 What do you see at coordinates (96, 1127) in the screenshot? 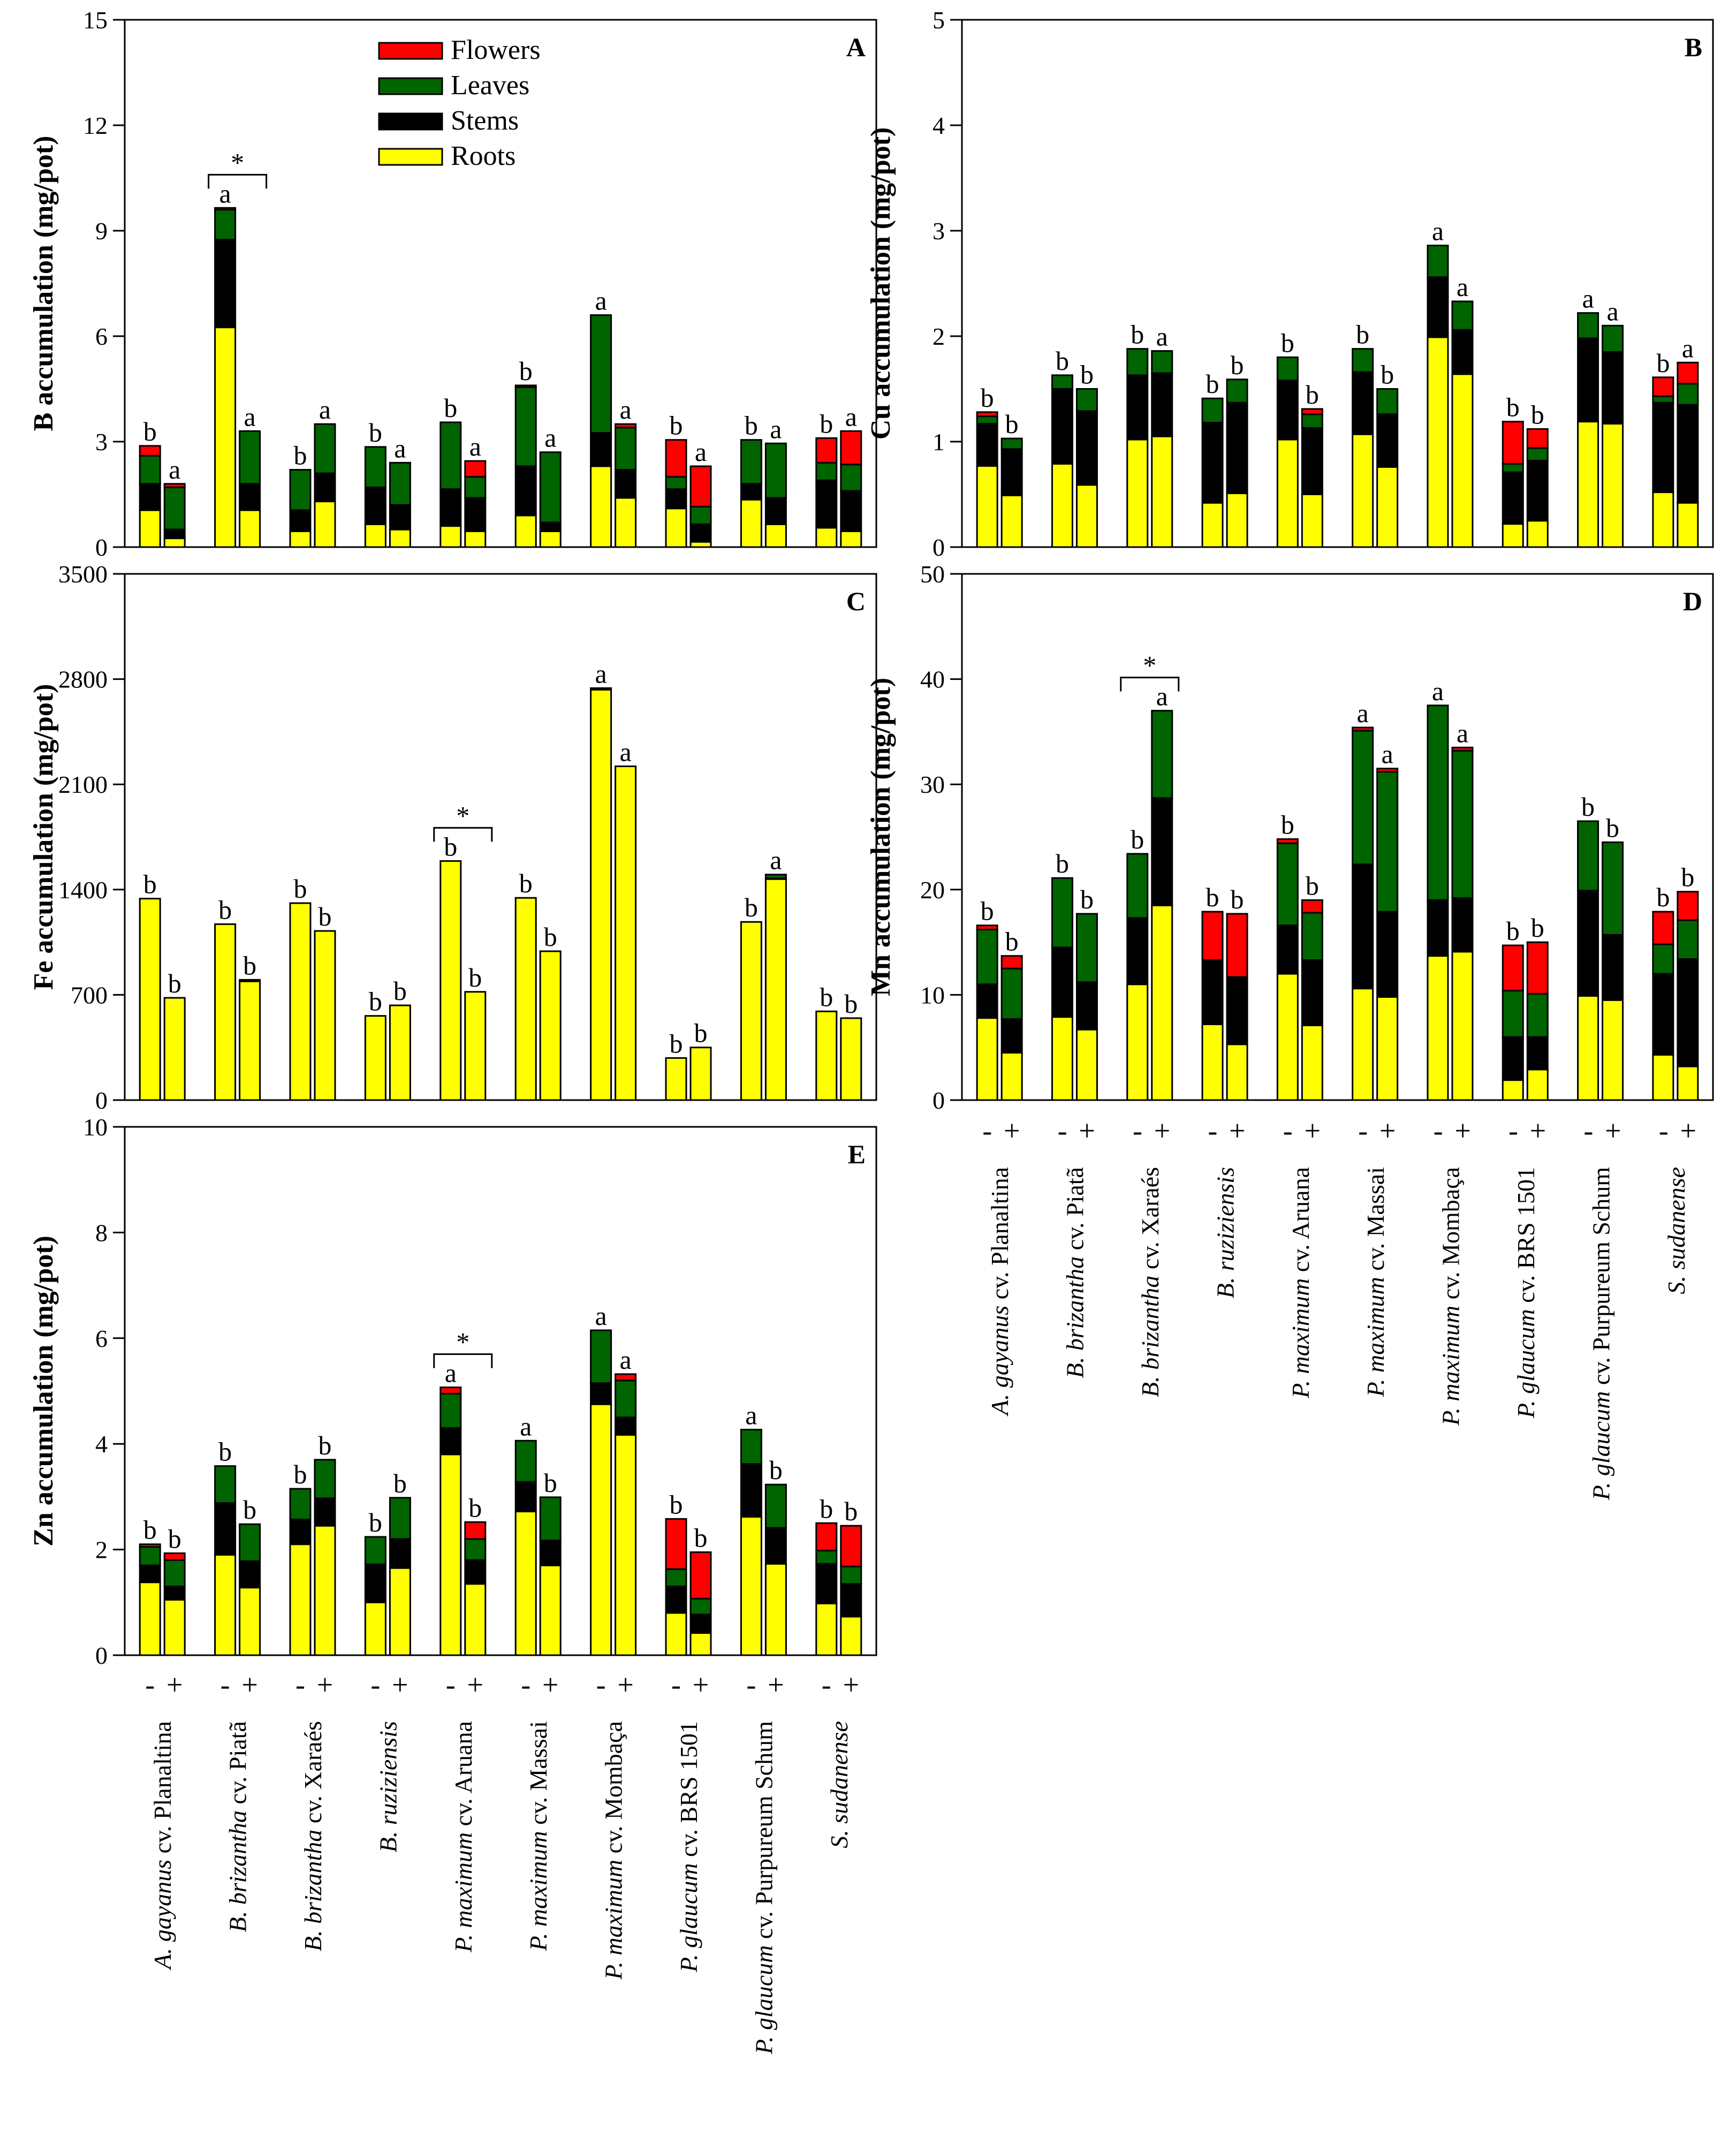
I see `y-tick-label: 10` at bounding box center [96, 1127].